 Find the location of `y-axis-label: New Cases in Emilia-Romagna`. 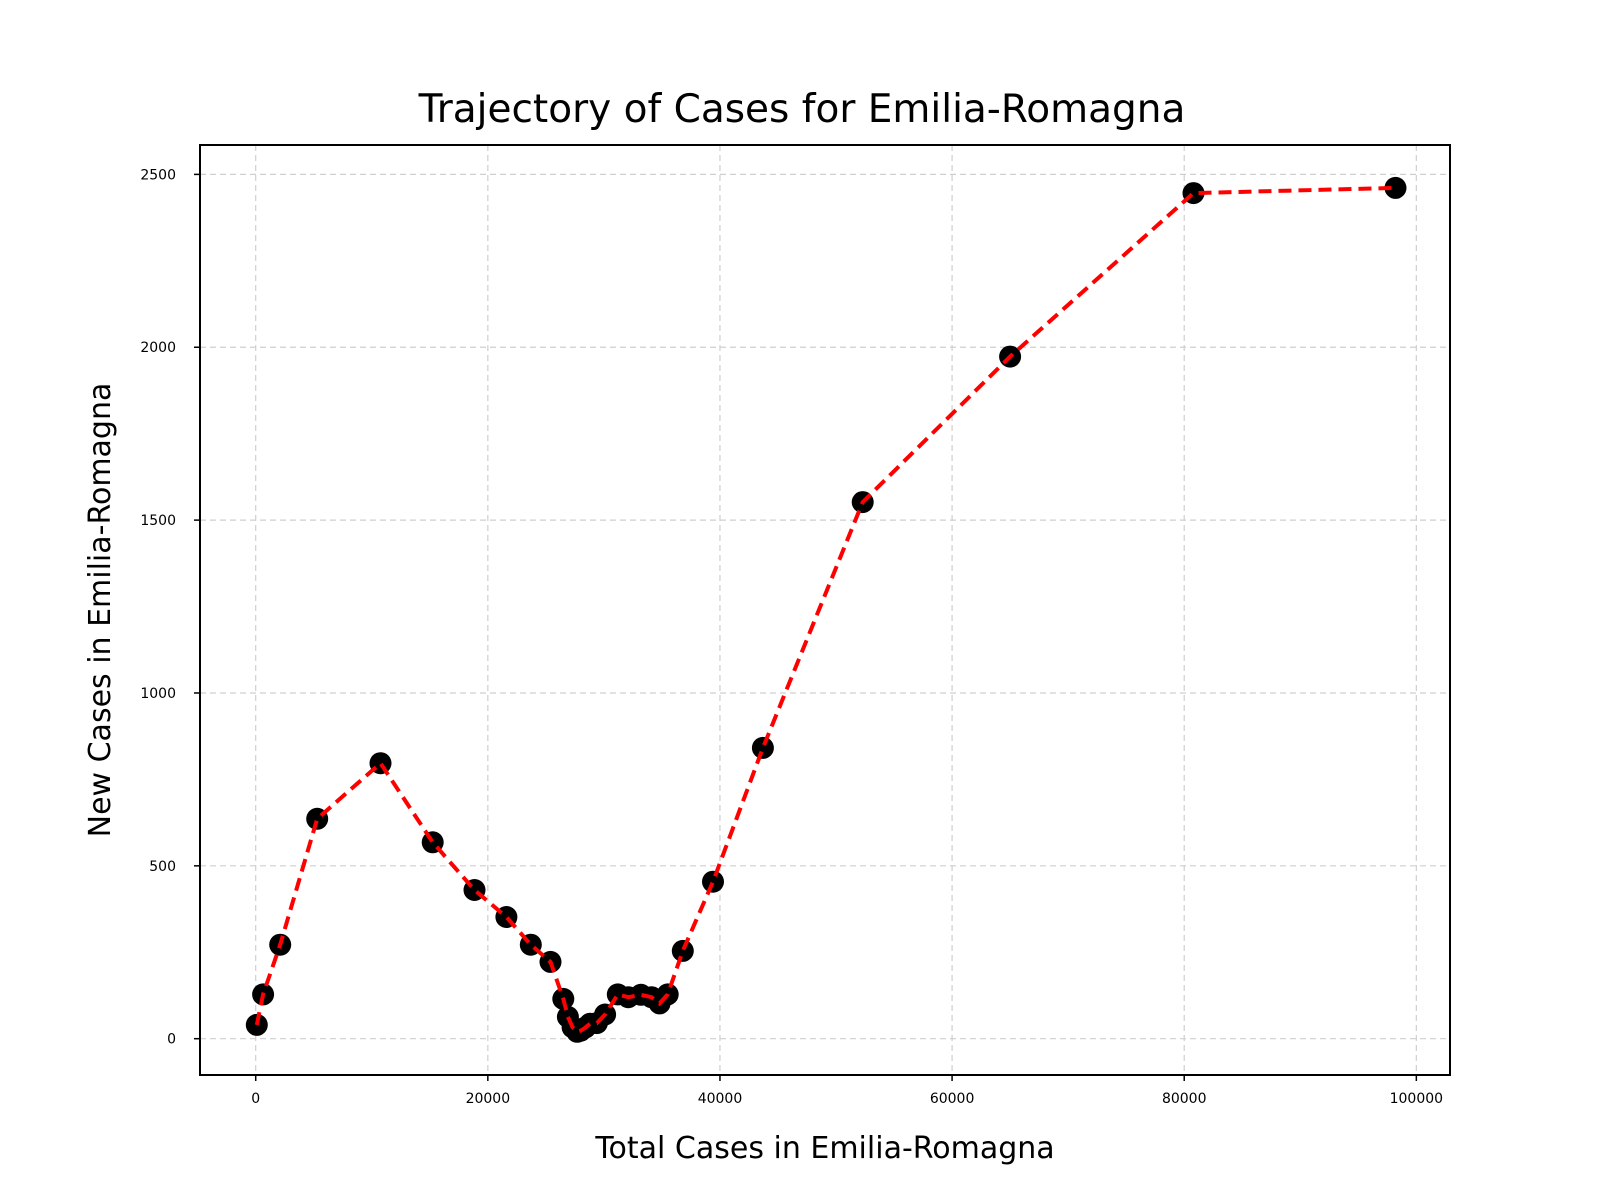

y-axis-label: New Cases in Emilia-Romagna is located at coordinates (100, 610).